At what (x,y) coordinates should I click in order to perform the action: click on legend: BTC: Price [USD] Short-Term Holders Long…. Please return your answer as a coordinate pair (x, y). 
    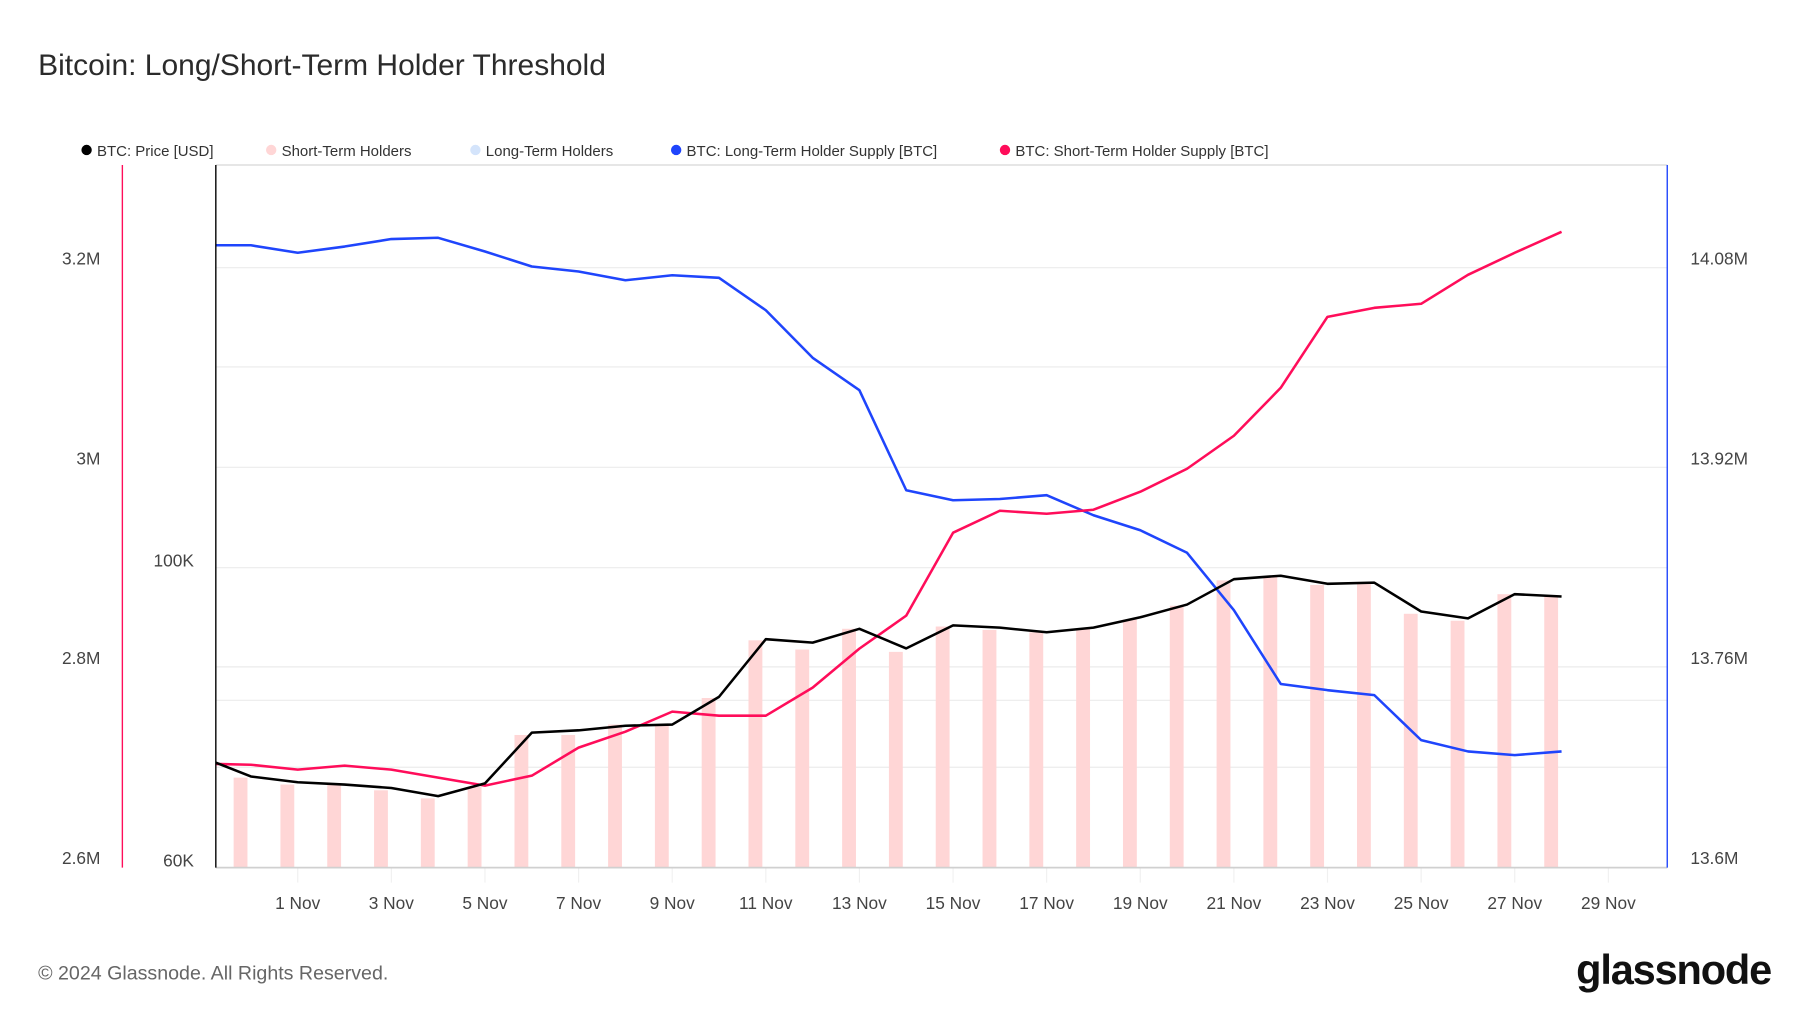
    Looking at the image, I should click on (675, 151).